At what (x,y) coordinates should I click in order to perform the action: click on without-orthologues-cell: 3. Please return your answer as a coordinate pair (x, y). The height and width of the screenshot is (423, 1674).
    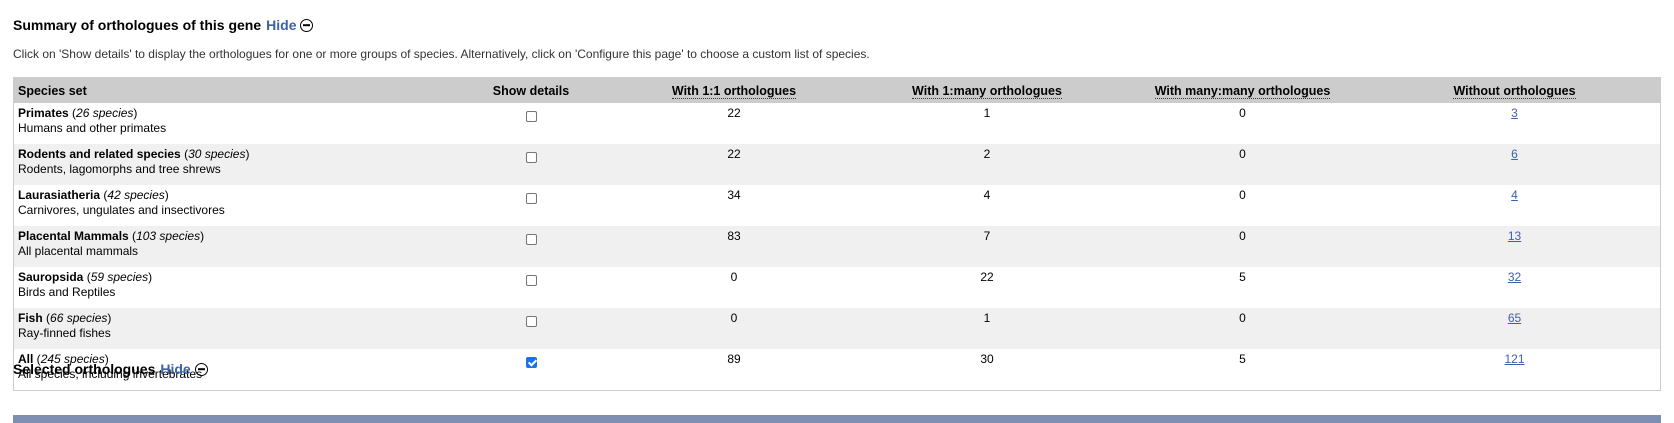
    Looking at the image, I should click on (1515, 123).